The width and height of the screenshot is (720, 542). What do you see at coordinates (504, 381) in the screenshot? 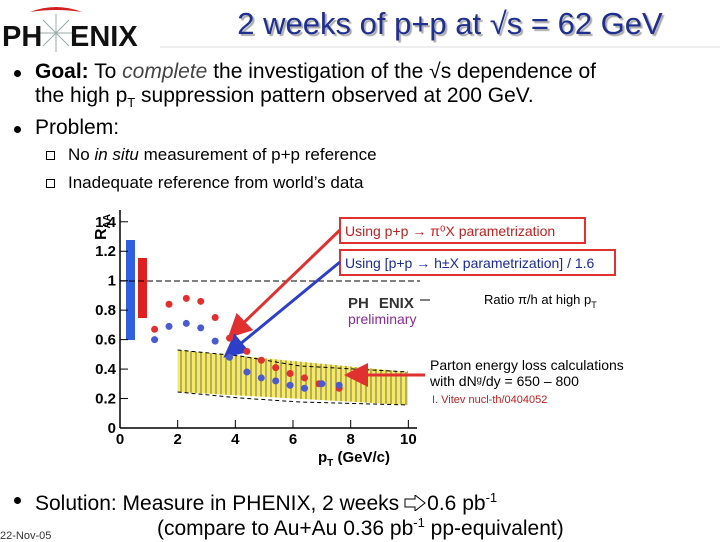
I see `annotation: with dNᵍ/dy = 650 – 800` at bounding box center [504, 381].